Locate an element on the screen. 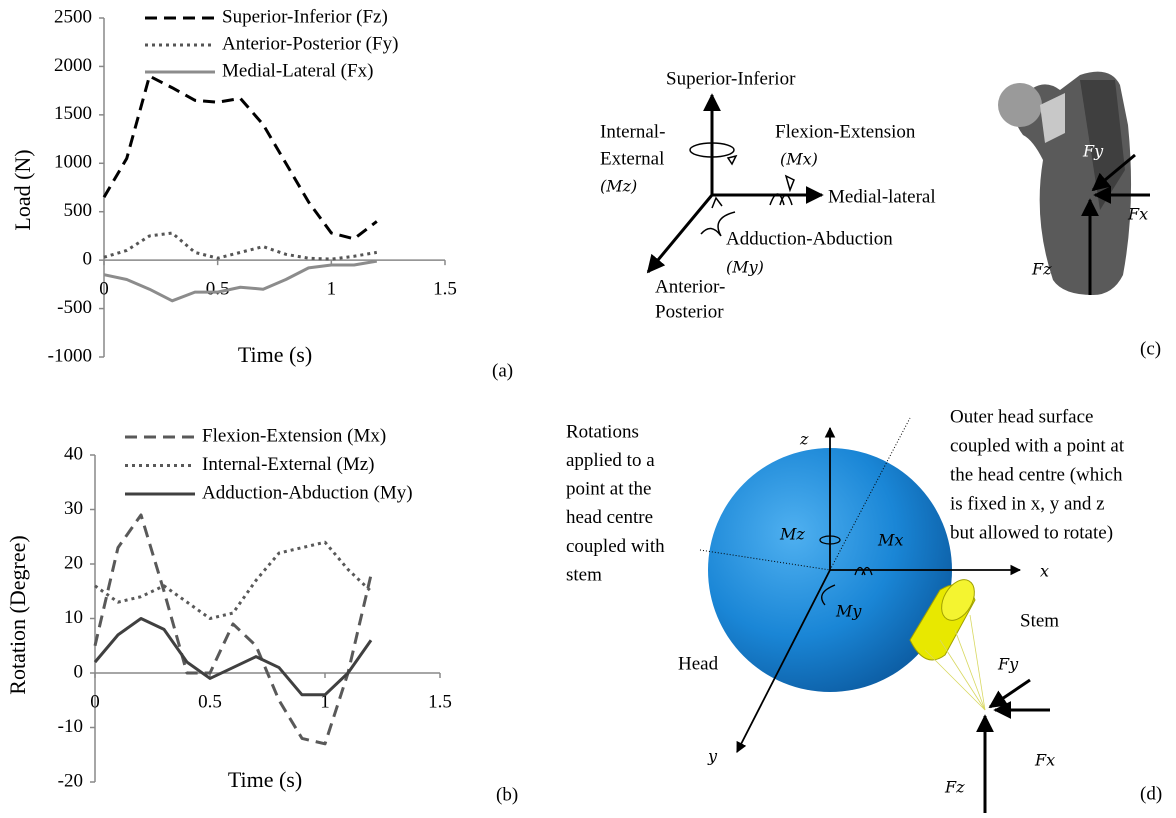 This screenshot has width=1176, height=818. legend-label: Flexion-Extension (Mx) is located at coordinates (294, 435).